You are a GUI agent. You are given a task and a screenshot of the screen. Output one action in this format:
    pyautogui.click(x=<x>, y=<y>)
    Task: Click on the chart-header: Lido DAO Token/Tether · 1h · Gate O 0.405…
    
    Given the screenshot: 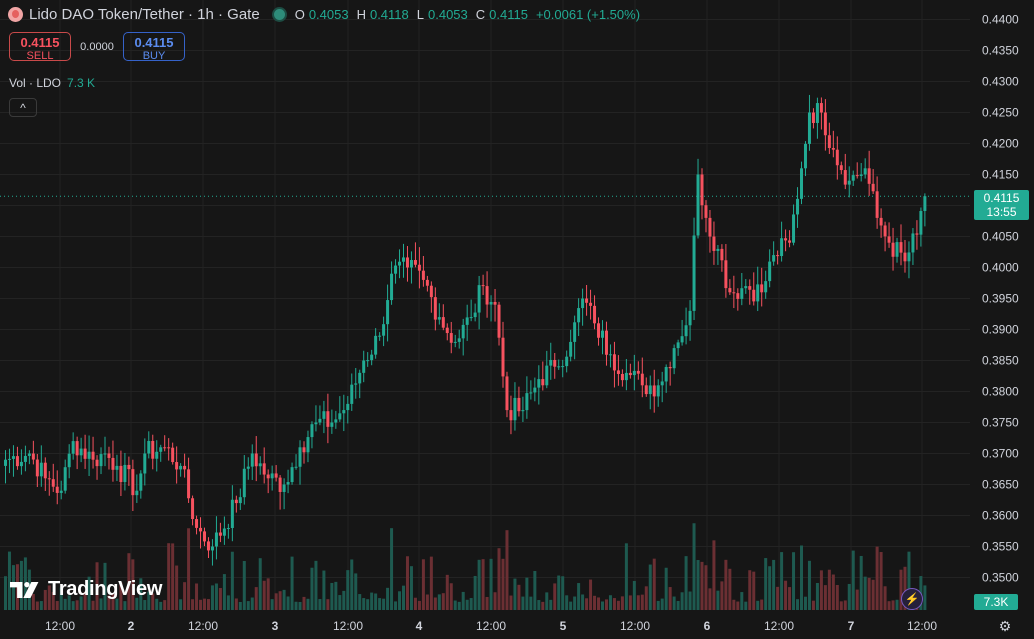 What is the action you would take?
    pyautogui.click(x=326, y=14)
    